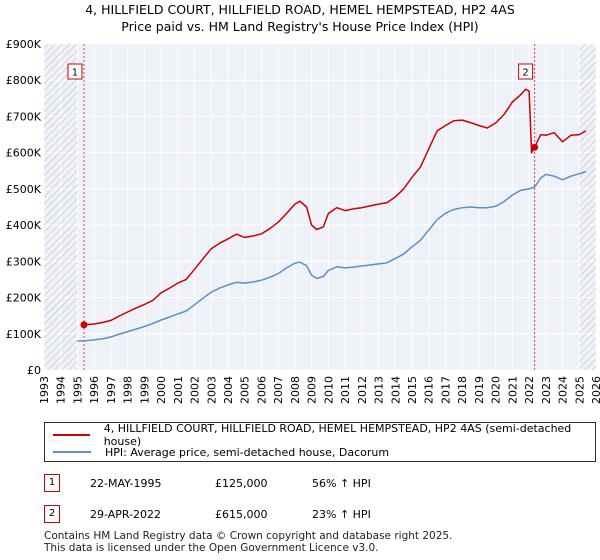  What do you see at coordinates (546, 390) in the screenshot?
I see `x-tick-label: 2023` at bounding box center [546, 390].